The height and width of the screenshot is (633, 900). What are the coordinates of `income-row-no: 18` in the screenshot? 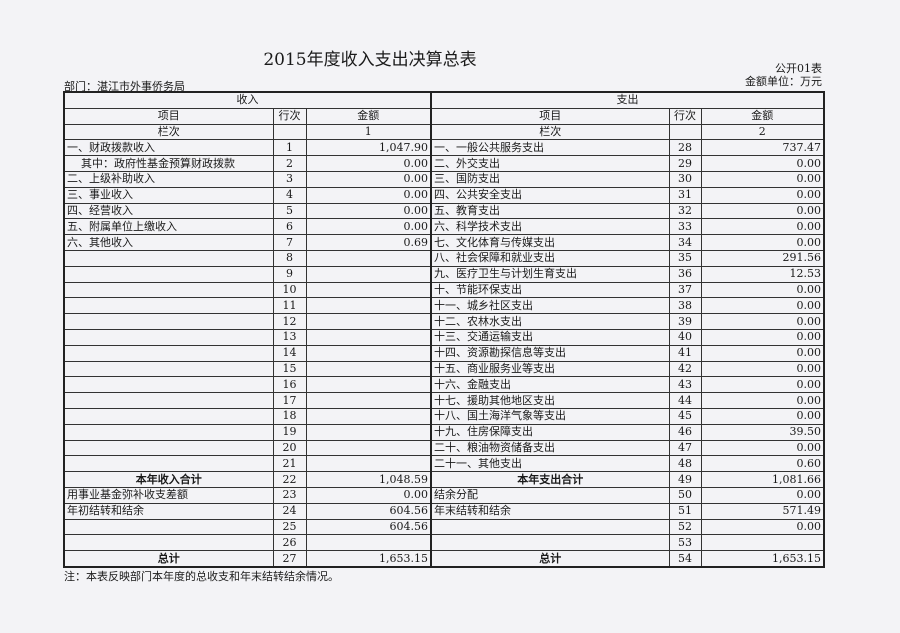 It's located at (289, 416).